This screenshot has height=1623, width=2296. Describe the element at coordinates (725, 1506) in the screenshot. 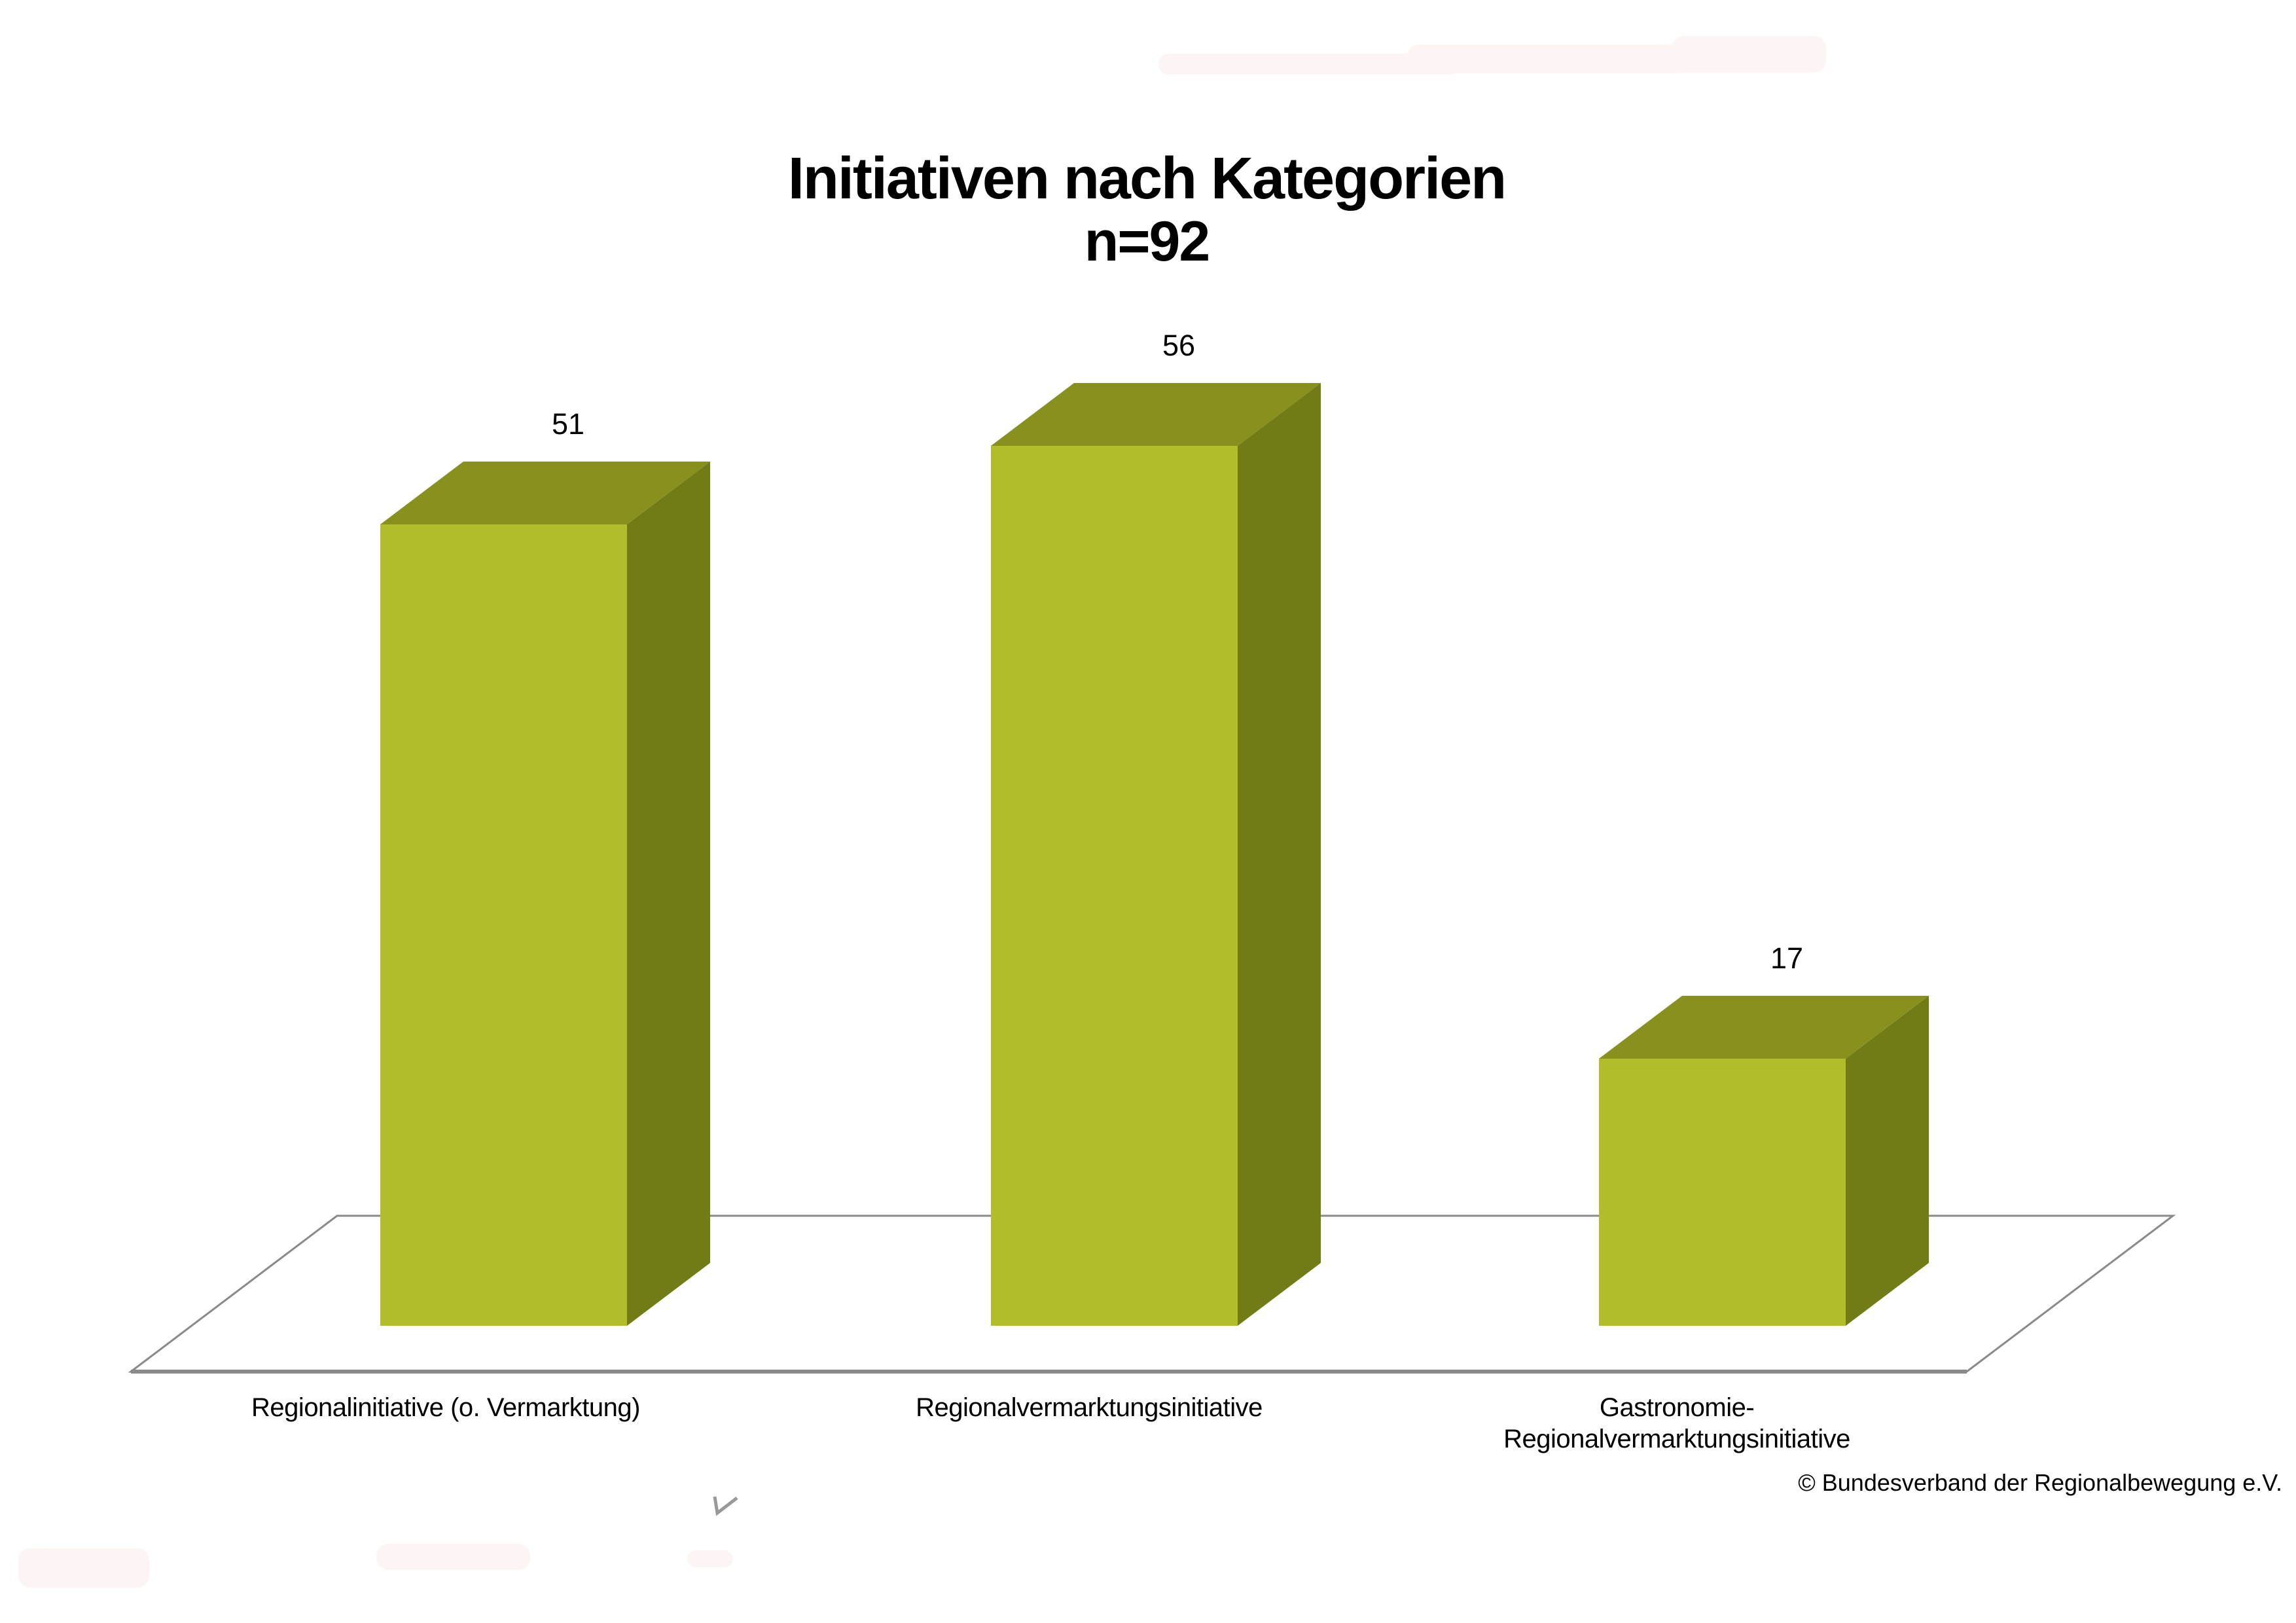

I see `checkmark-icon` at that location.